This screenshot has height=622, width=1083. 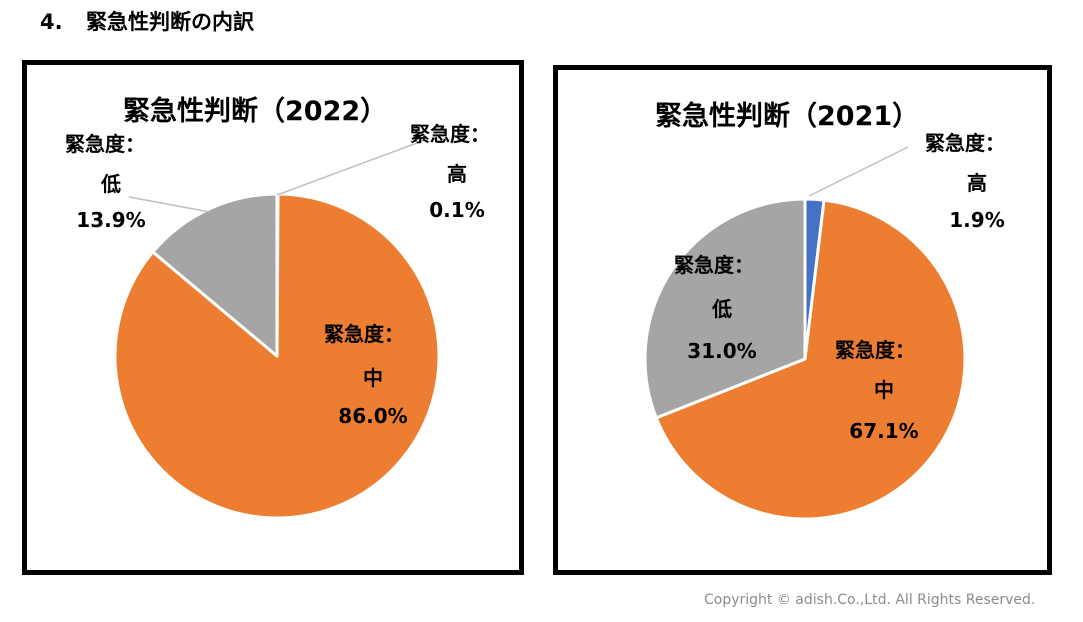 I want to click on section-title: 緊急性判断の内訳, so click(x=170, y=22).